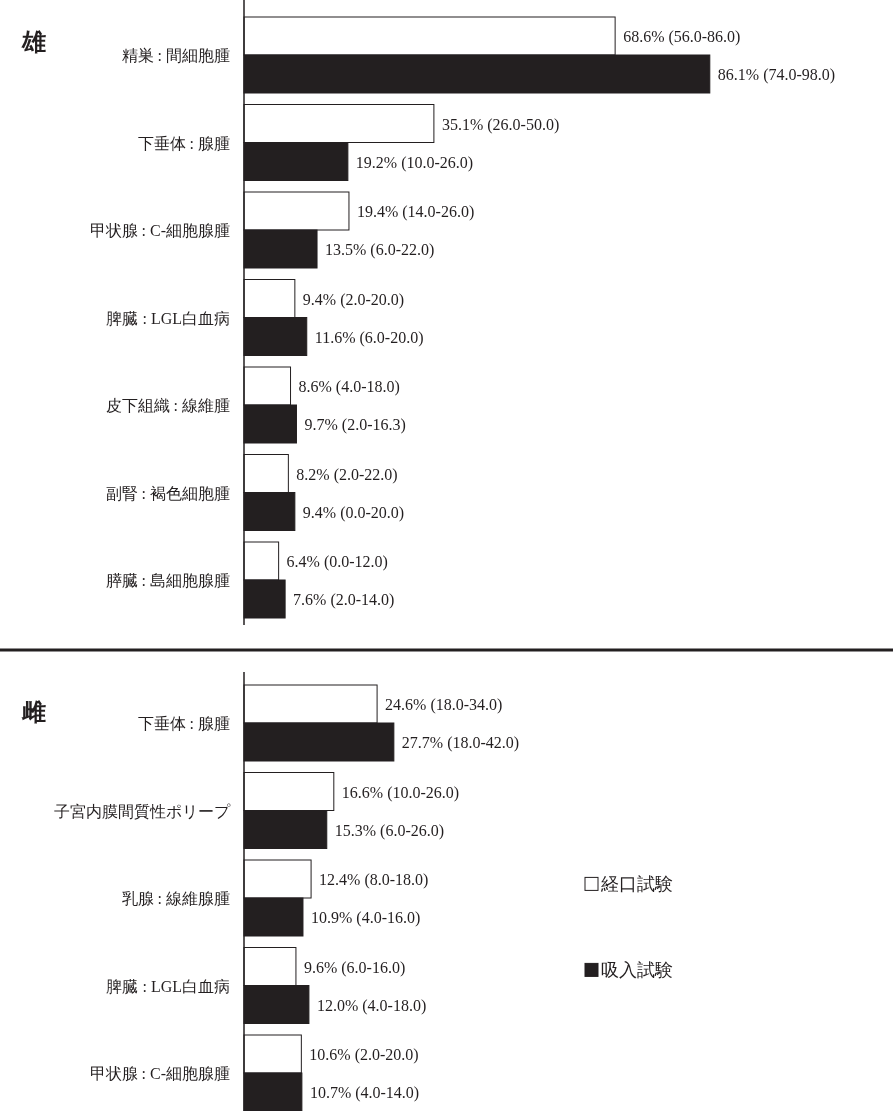  Describe the element at coordinates (364, 1093) in the screenshot. I see `data-label: 10.7% (4.0-14.0)` at that location.